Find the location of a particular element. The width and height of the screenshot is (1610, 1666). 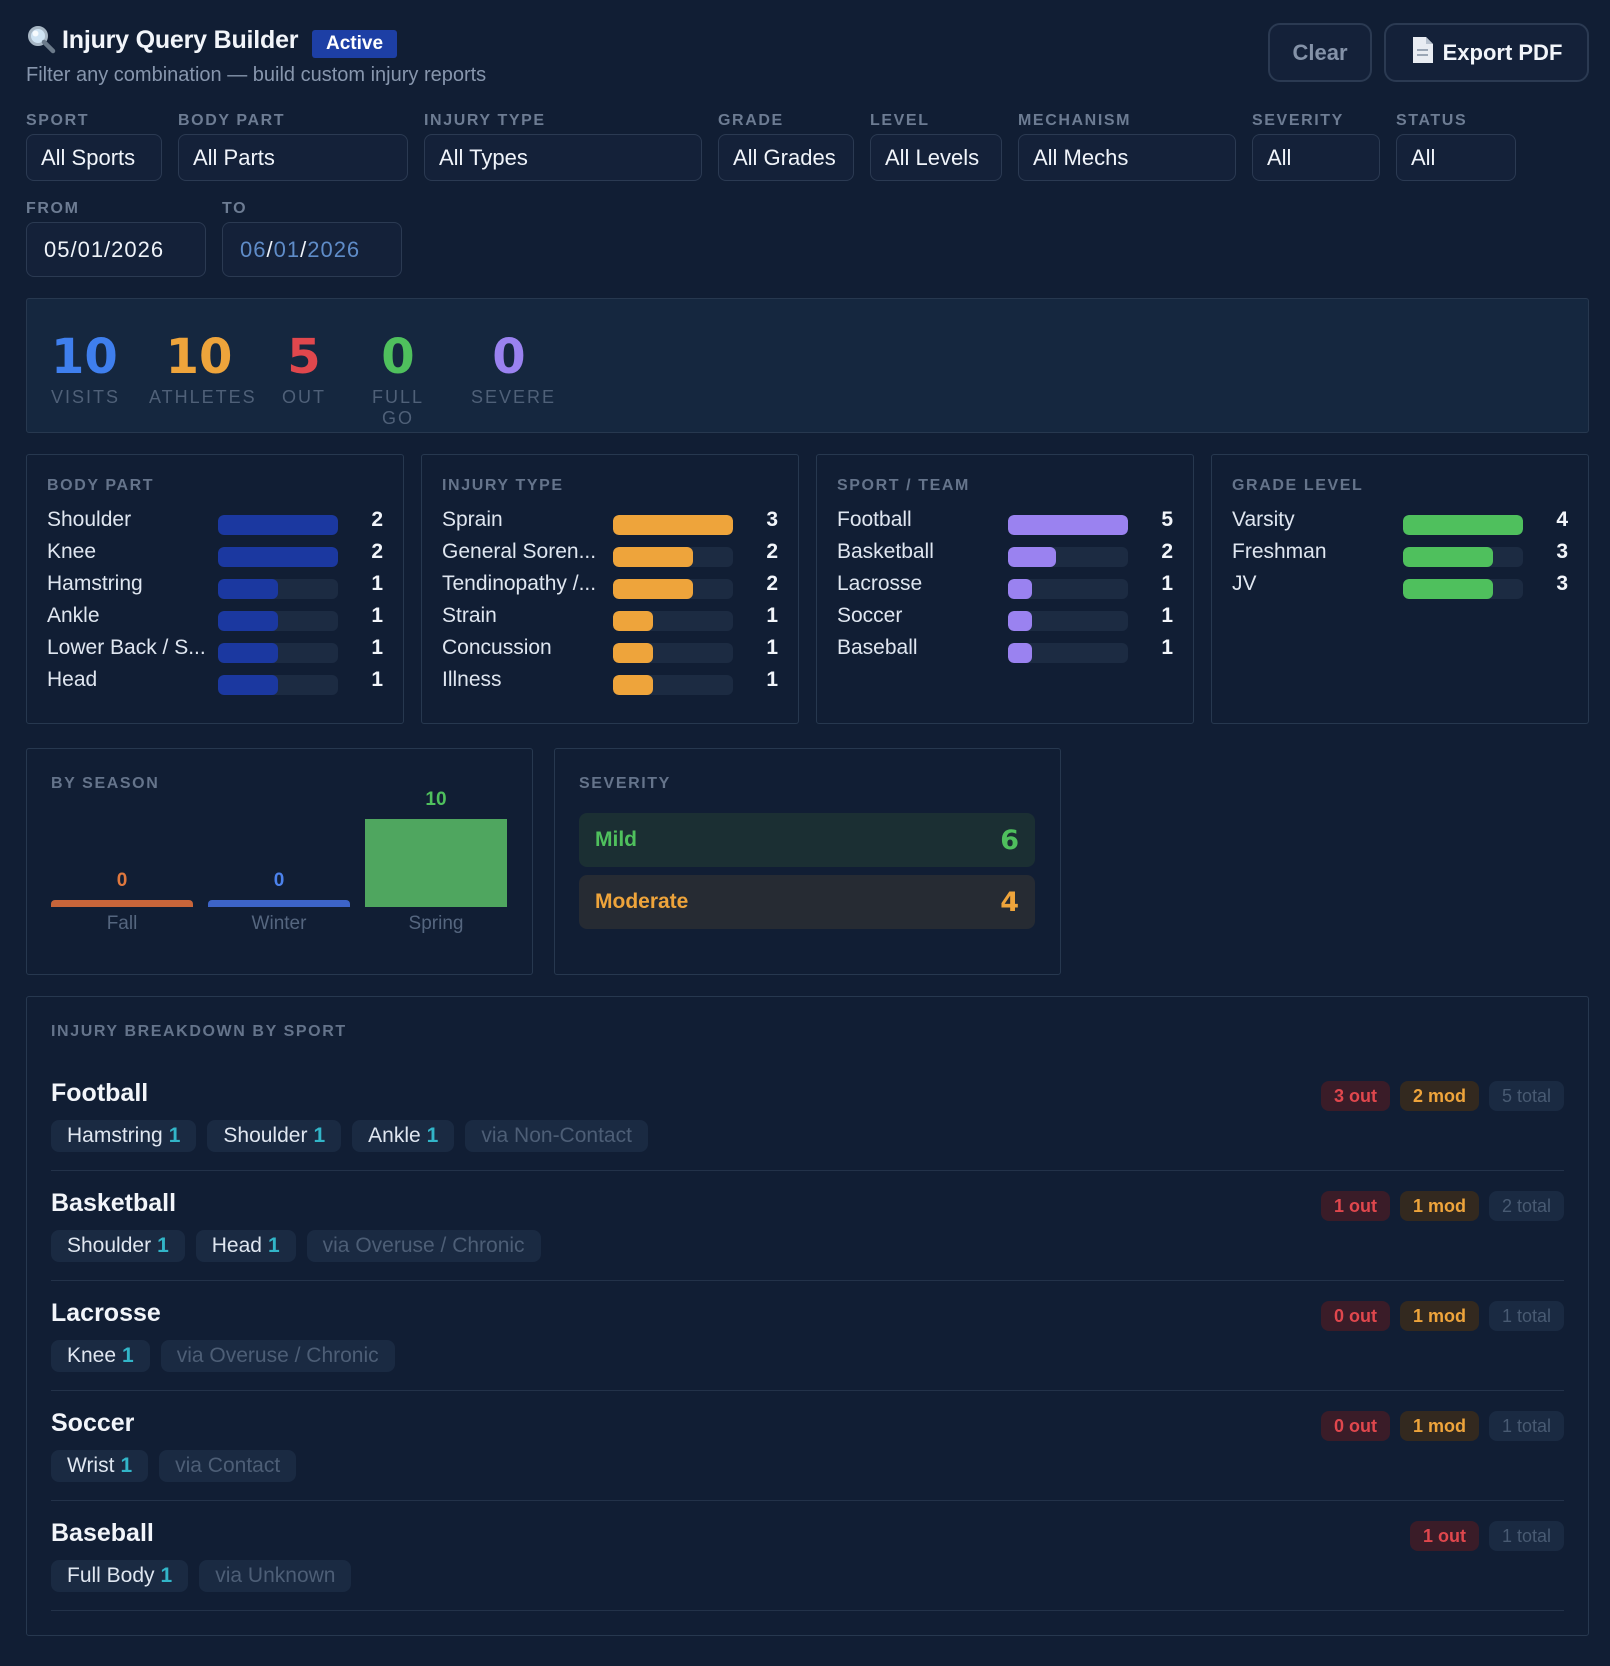

bar-row: General Soren... 2 is located at coordinates (610, 553).